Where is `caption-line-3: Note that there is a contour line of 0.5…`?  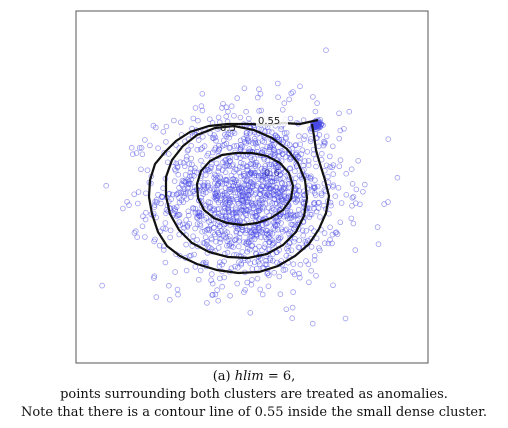 caption-line-3: Note that there is a contour line of 0.5… is located at coordinates (254, 412).